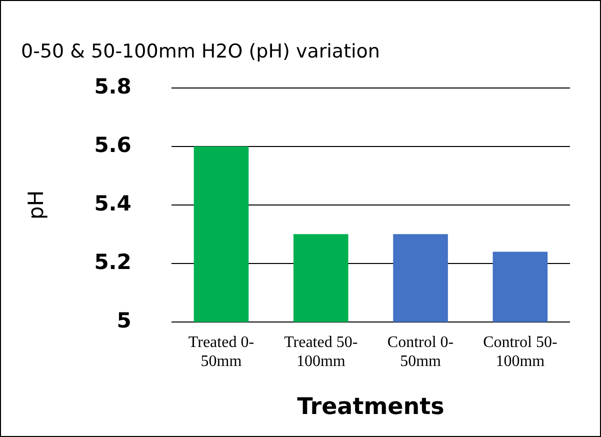  I want to click on x-tick-label: Control 50-100mm, so click(520, 352).